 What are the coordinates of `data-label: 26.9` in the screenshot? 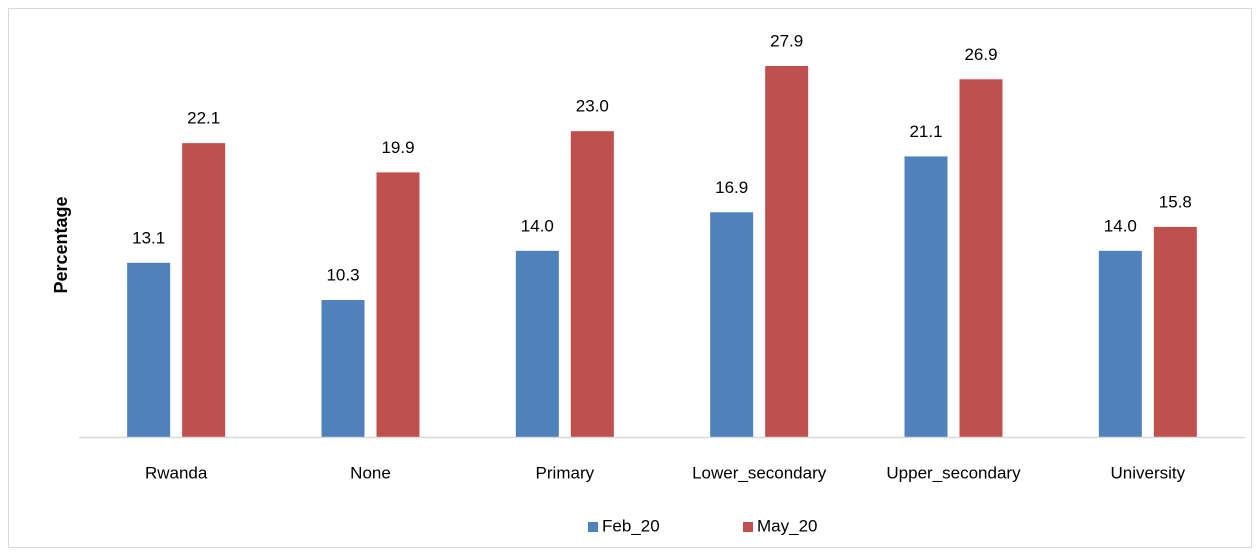 It's located at (980, 54).